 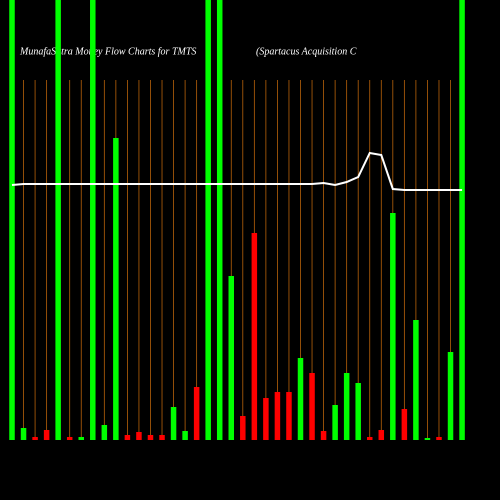 I want to click on chart-title: MunafaSutra Money Flow Charts for TMTS, so click(x=107, y=51).